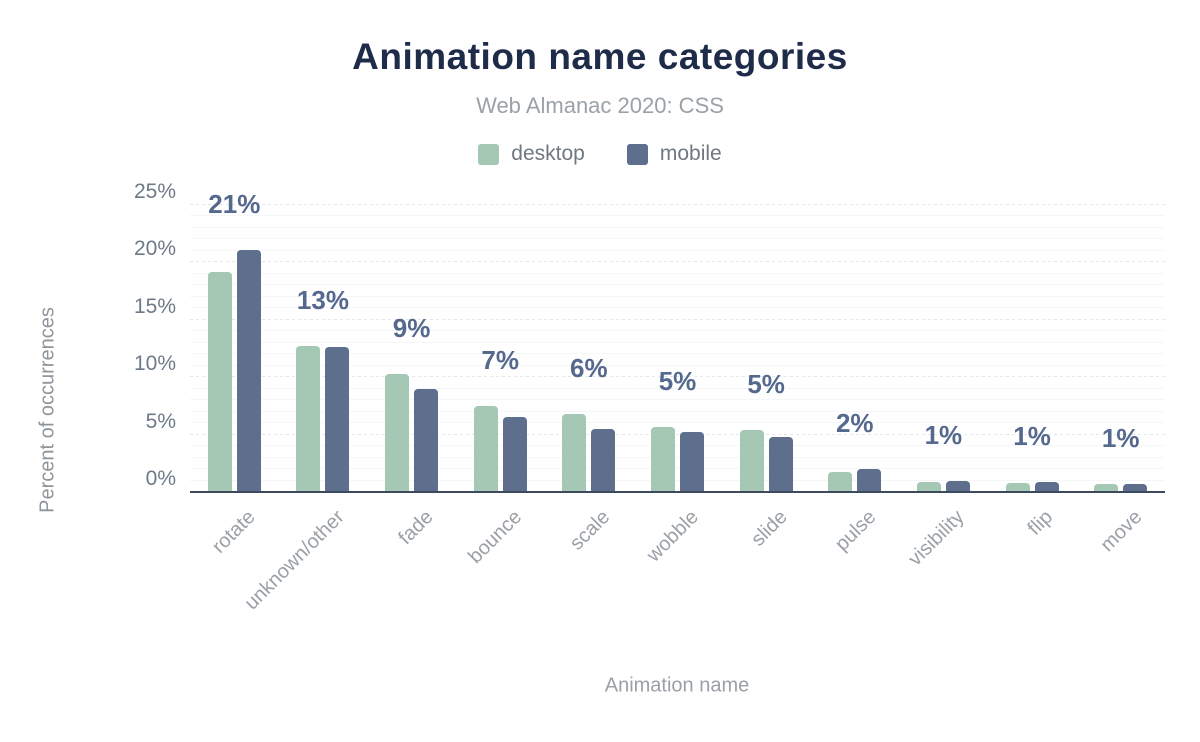  What do you see at coordinates (1017, 487) in the screenshot?
I see `desktop-bar-flip` at bounding box center [1017, 487].